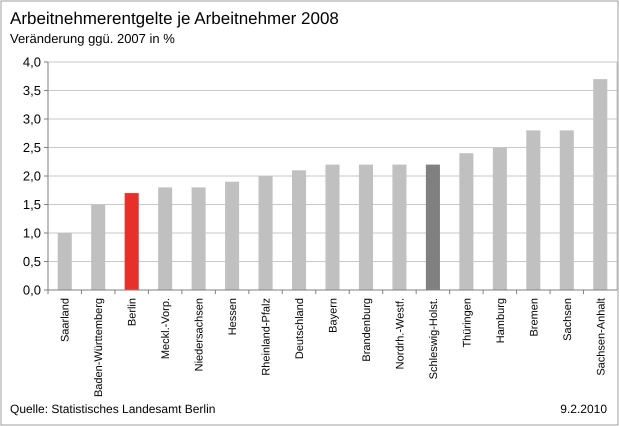  Describe the element at coordinates (568, 319) in the screenshot. I see `x-tick-label: Sachsen` at that location.